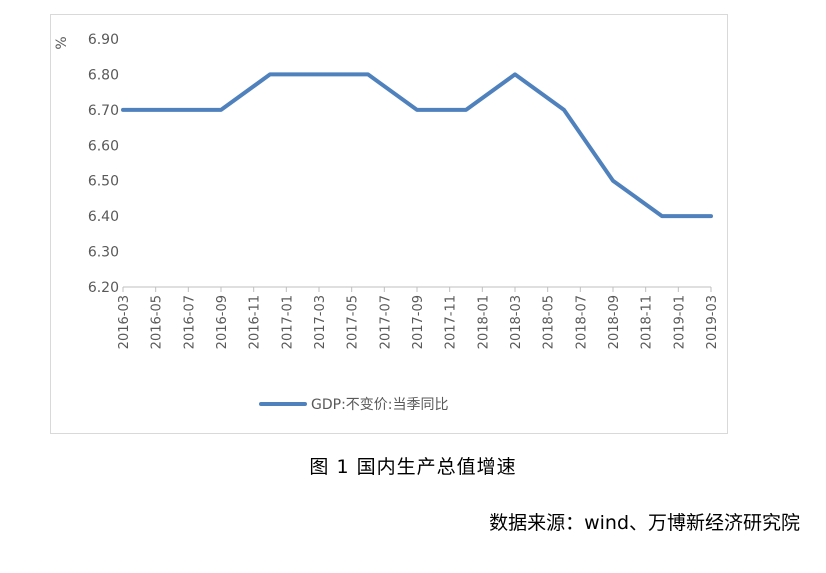 Image resolution: width=826 pixels, height=573 pixels. Describe the element at coordinates (157, 322) in the screenshot. I see `x-tick-label: 2016-05` at that location.